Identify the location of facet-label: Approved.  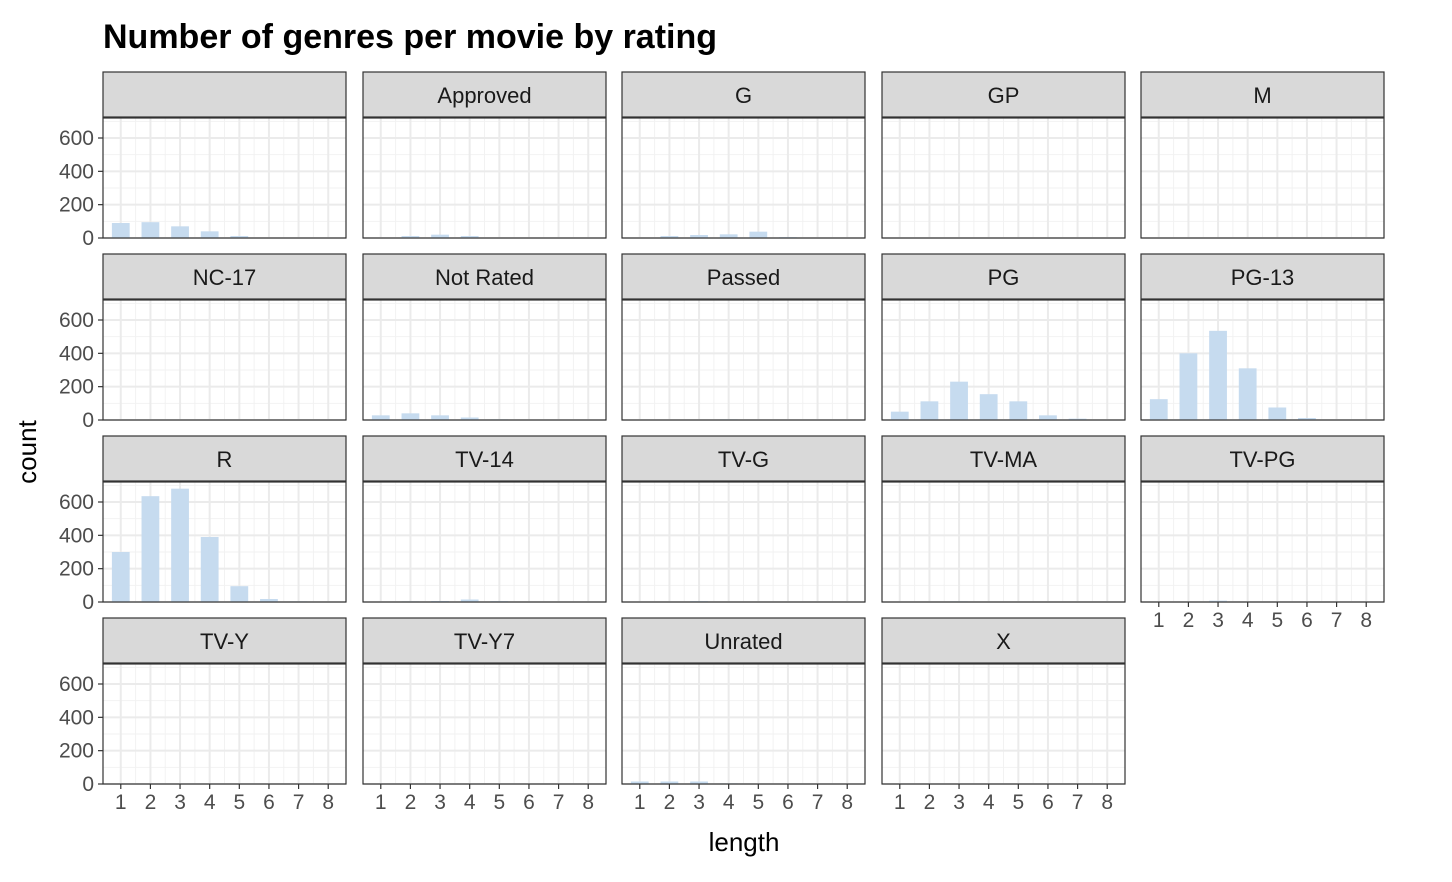
(484, 95).